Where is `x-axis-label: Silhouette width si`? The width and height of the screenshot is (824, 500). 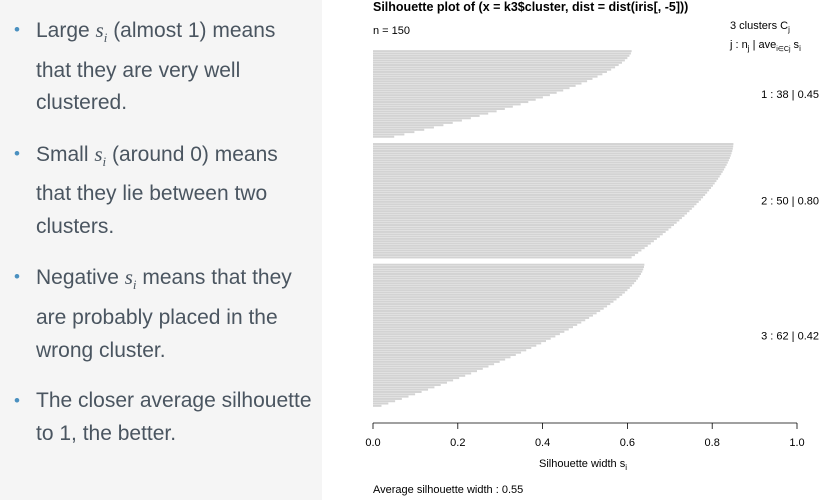
x-axis-label: Silhouette width si is located at coordinates (583, 465).